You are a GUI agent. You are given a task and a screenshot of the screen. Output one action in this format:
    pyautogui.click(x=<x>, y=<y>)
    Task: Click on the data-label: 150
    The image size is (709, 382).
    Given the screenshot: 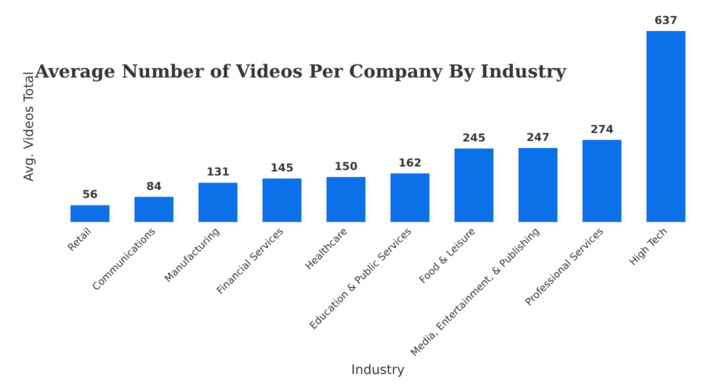 What is the action you would take?
    pyautogui.click(x=346, y=167)
    